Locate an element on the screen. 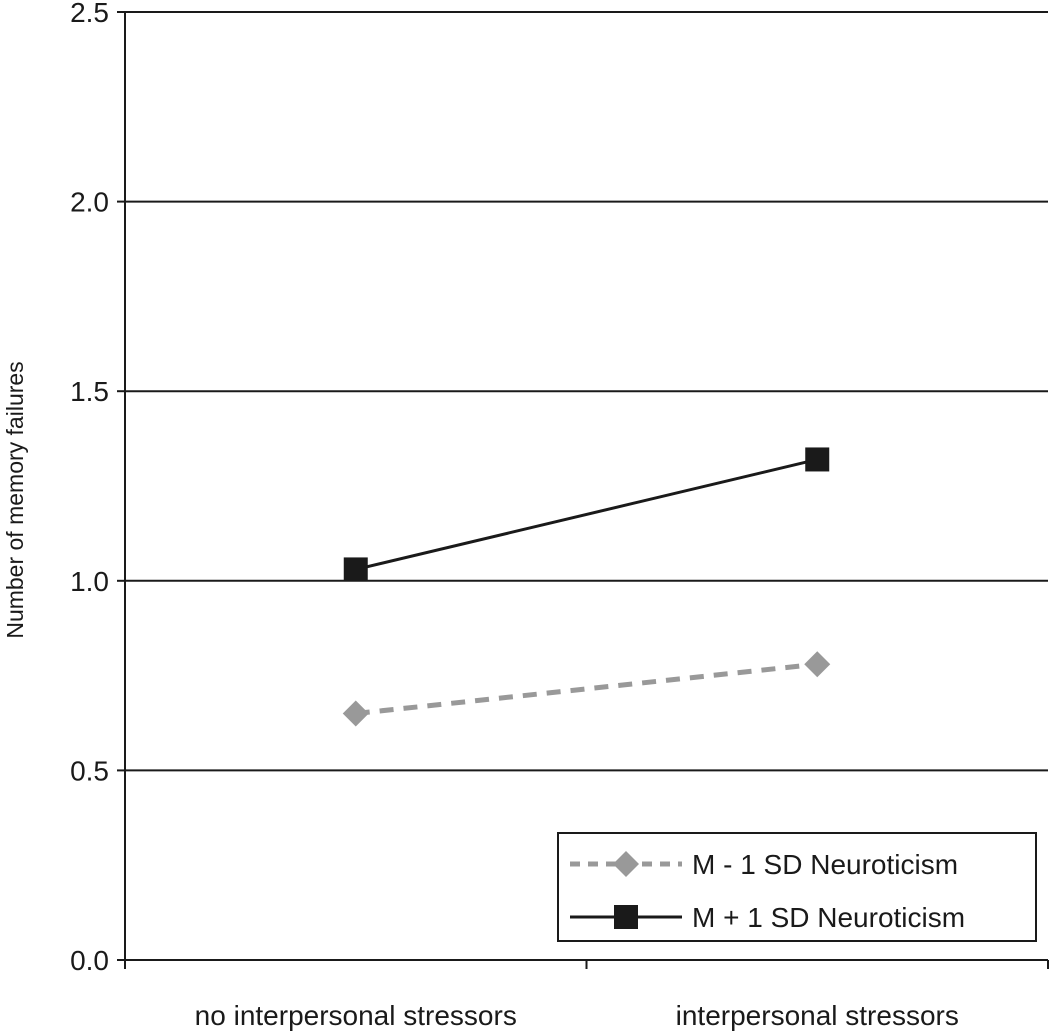  x-category-label: no interpersonal stressors is located at coordinates (356, 1015).